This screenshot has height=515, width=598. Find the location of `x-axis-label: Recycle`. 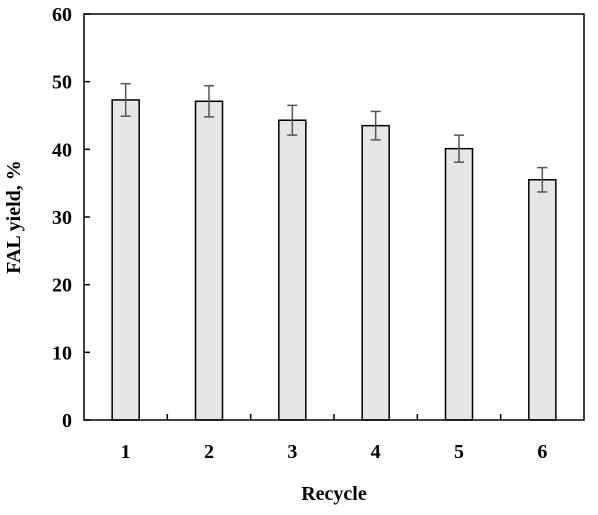

x-axis-label: Recycle is located at coordinates (334, 494).